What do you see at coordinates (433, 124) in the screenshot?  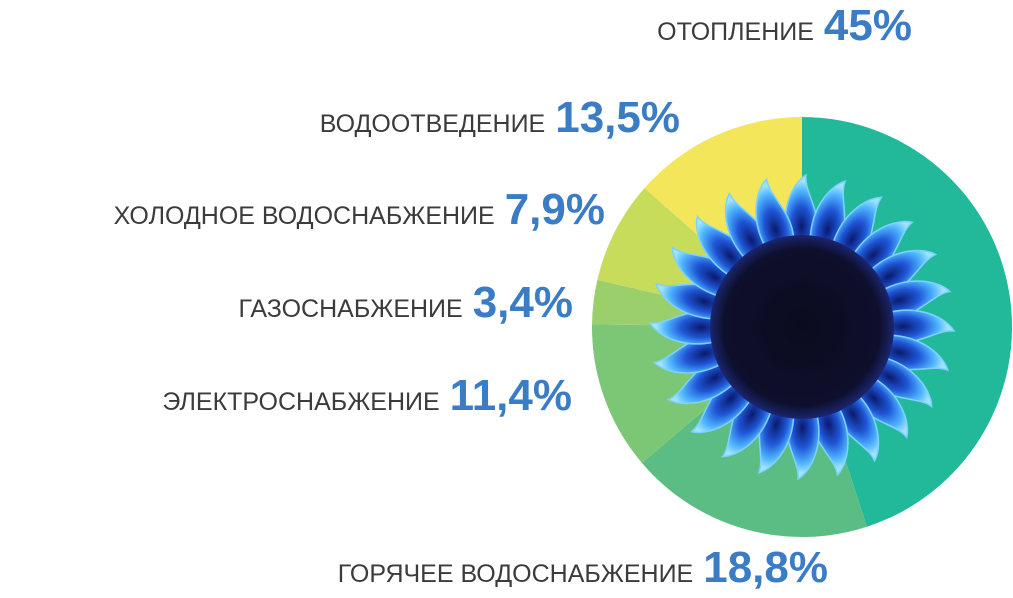 I see `category-name: ВОДООТВЕДЕНИЕ` at bounding box center [433, 124].